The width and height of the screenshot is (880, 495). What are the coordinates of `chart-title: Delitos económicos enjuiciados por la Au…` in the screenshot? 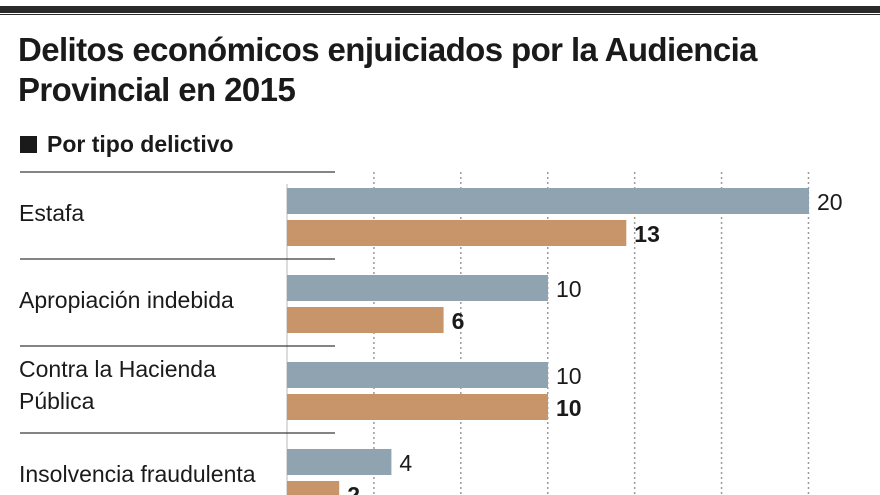 It's located at (388, 69).